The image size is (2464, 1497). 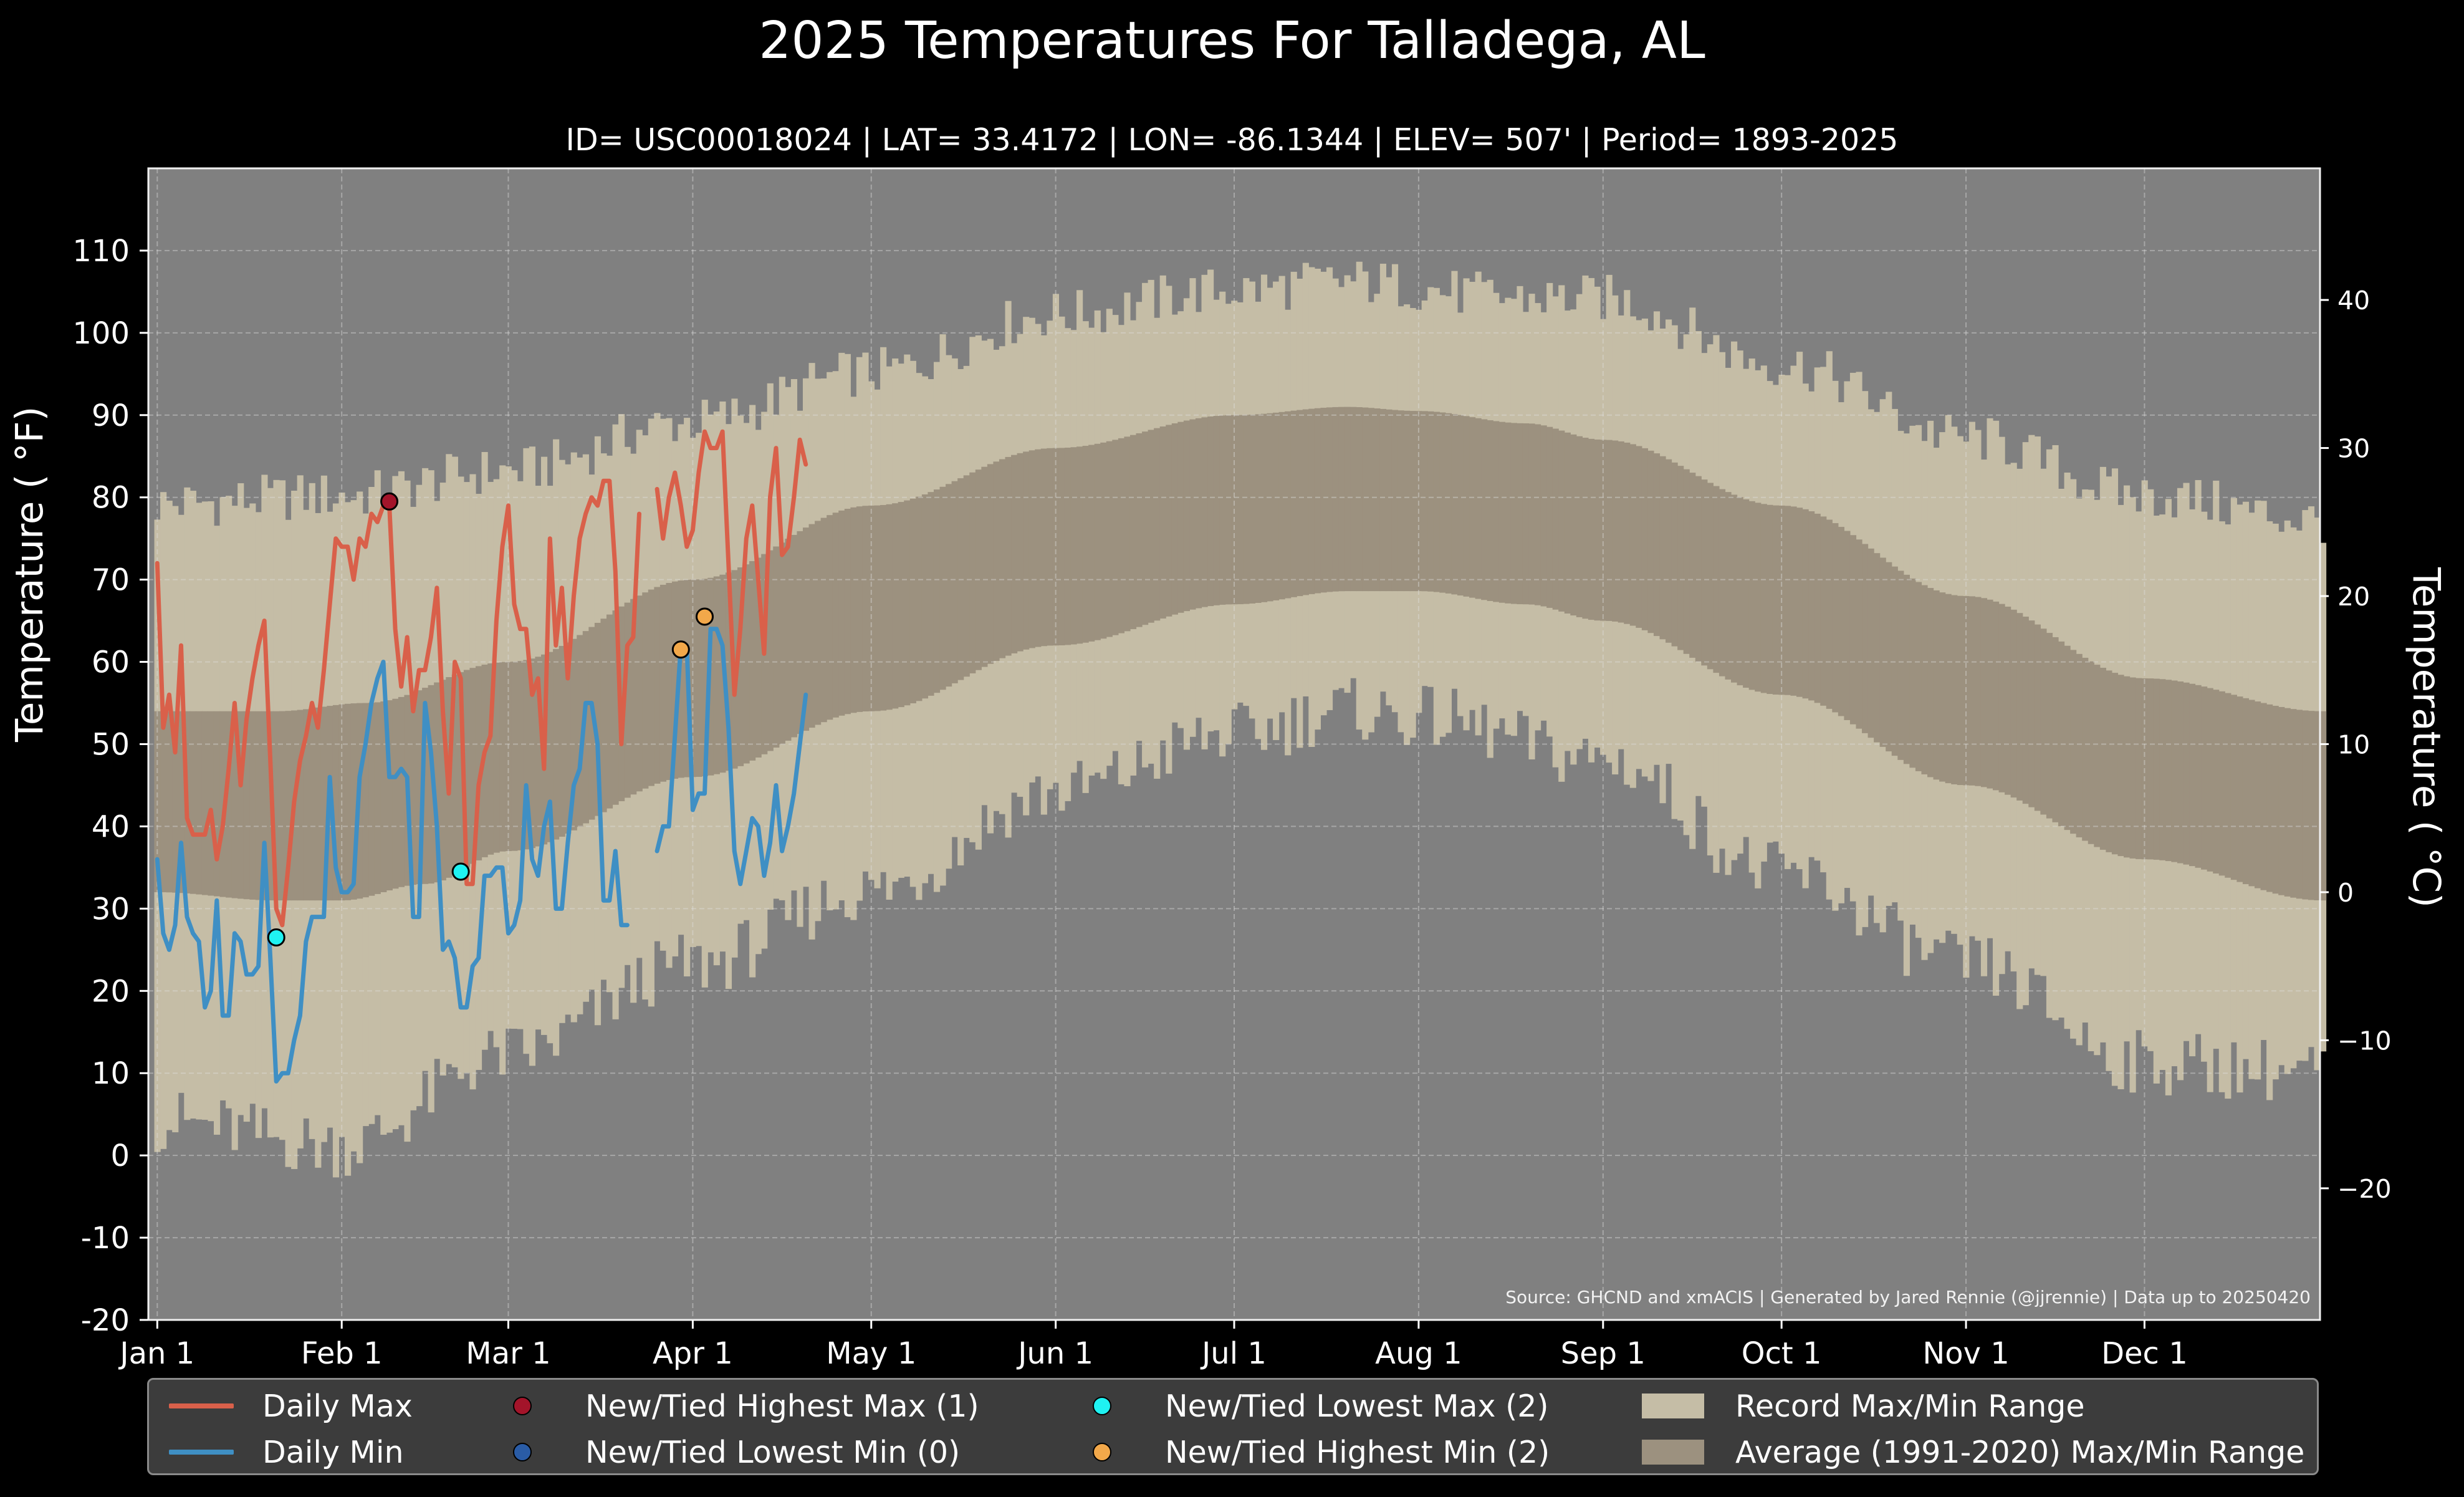 I want to click on legend-item-daily-max: Daily Max, so click(x=284, y=1406).